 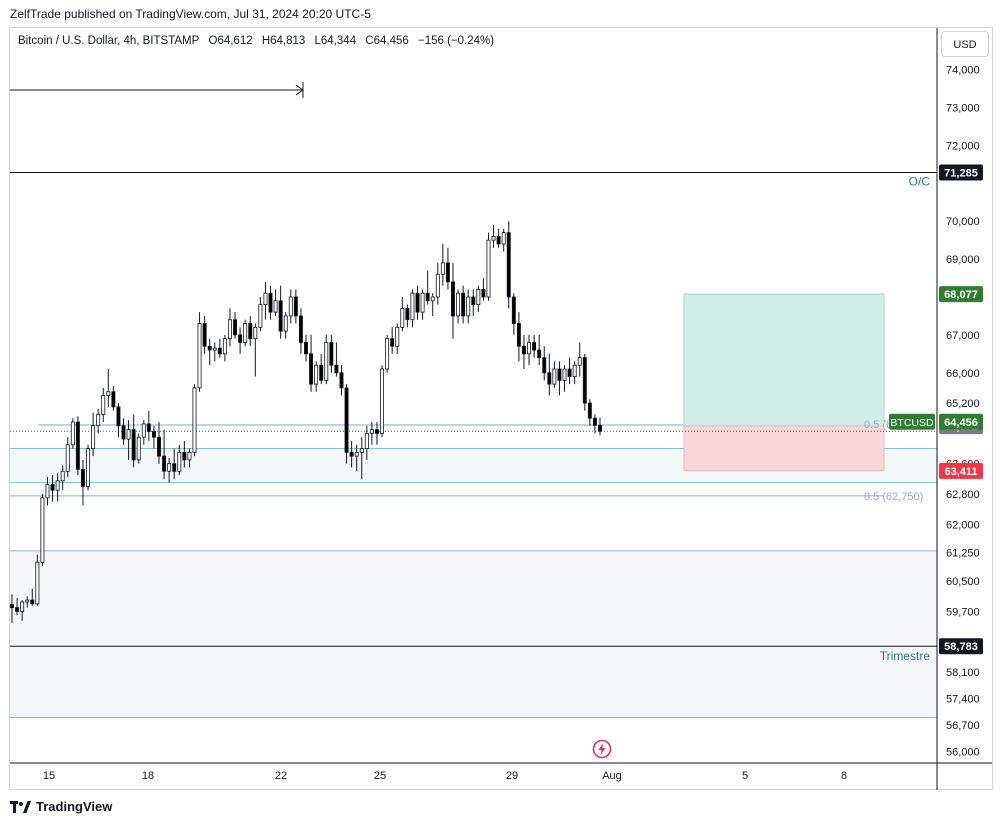 I want to click on y-tick-label: 58,100, so click(x=963, y=673).